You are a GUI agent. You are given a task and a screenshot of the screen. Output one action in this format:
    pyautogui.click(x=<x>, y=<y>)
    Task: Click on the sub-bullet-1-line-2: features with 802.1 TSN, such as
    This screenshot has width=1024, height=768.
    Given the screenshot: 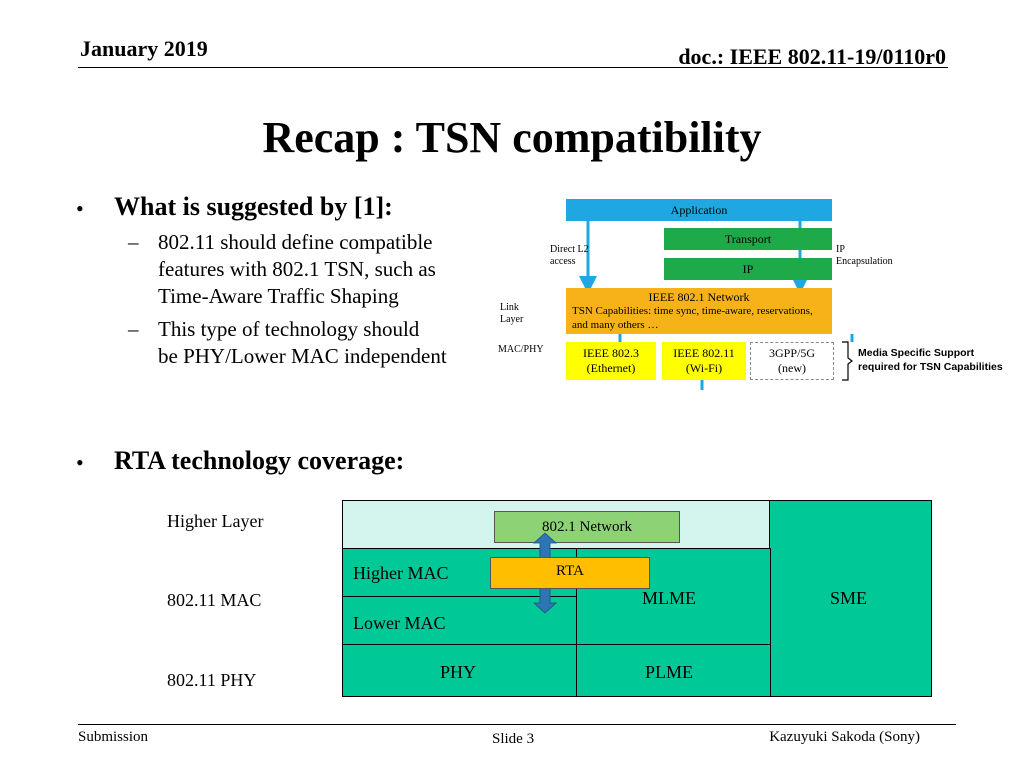 What is the action you would take?
    pyautogui.click(x=297, y=269)
    